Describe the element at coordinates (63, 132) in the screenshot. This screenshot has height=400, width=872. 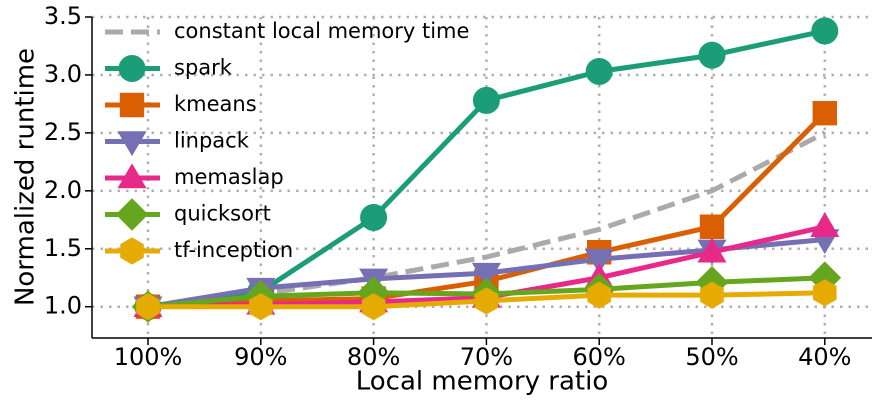
I see `y-tick-label: 2.5` at that location.